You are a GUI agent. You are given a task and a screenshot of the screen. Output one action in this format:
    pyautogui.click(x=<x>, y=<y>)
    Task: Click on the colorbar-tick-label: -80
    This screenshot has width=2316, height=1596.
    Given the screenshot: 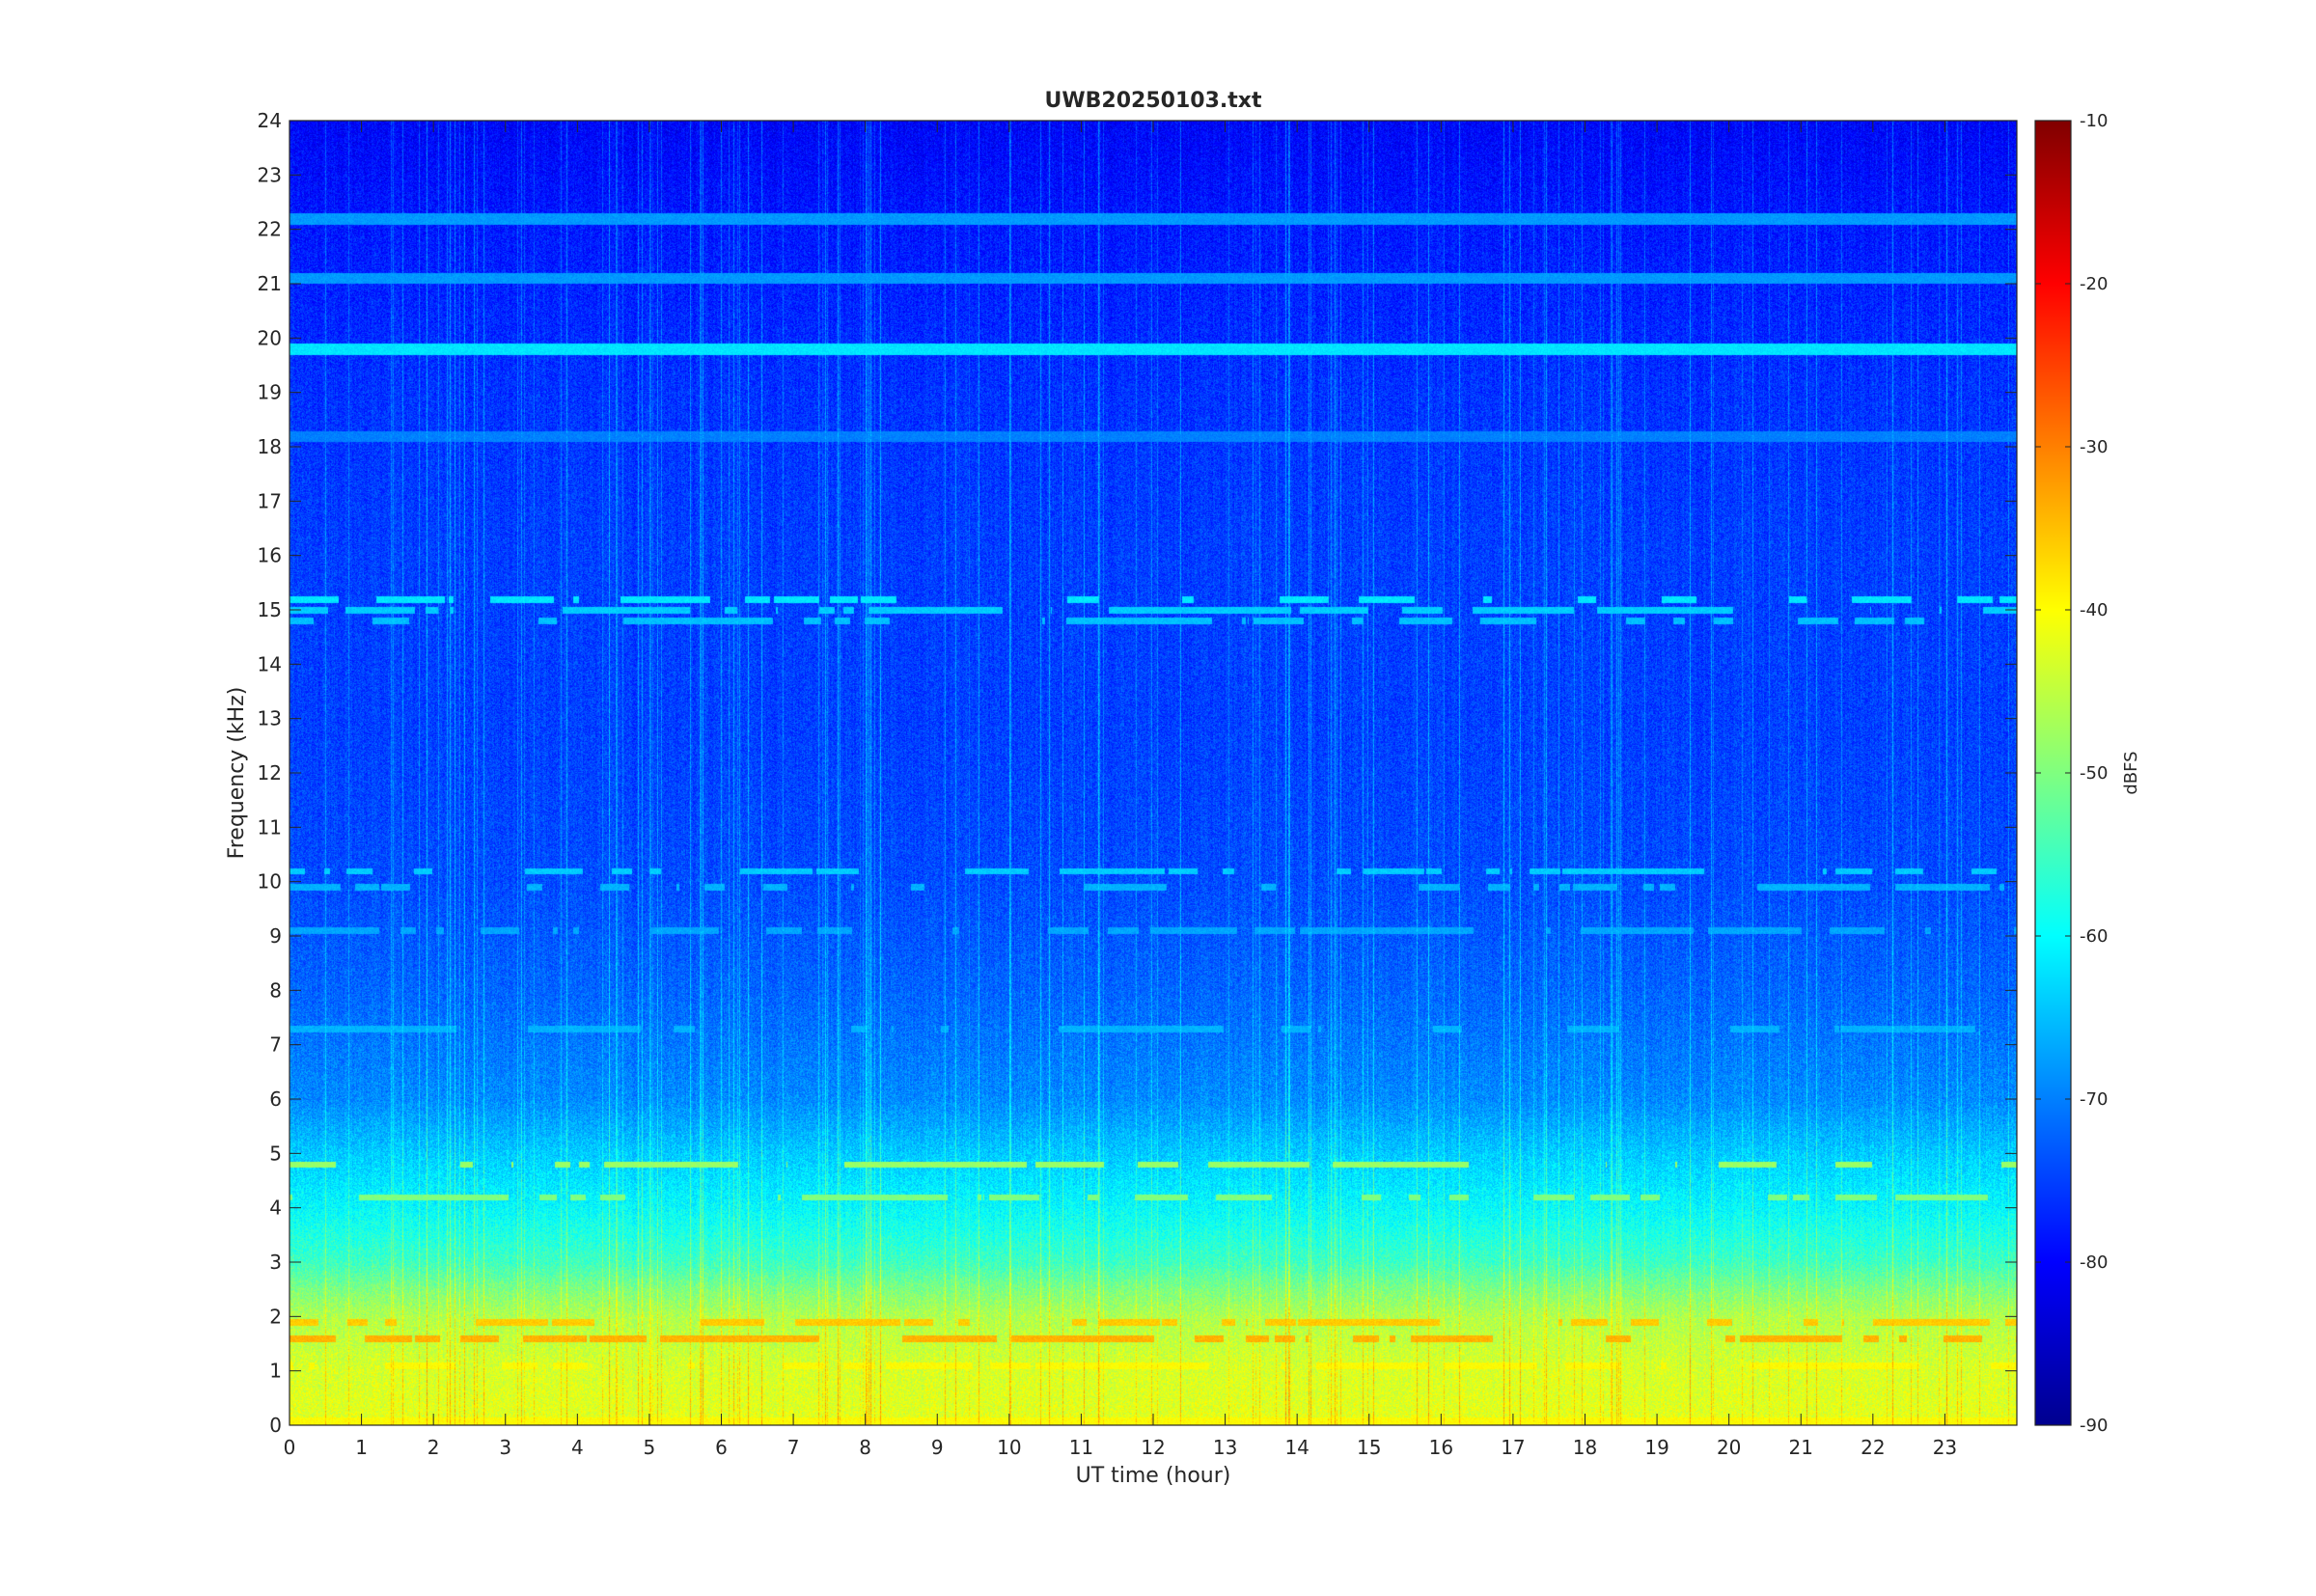 What is the action you would take?
    pyautogui.click(x=2094, y=1263)
    